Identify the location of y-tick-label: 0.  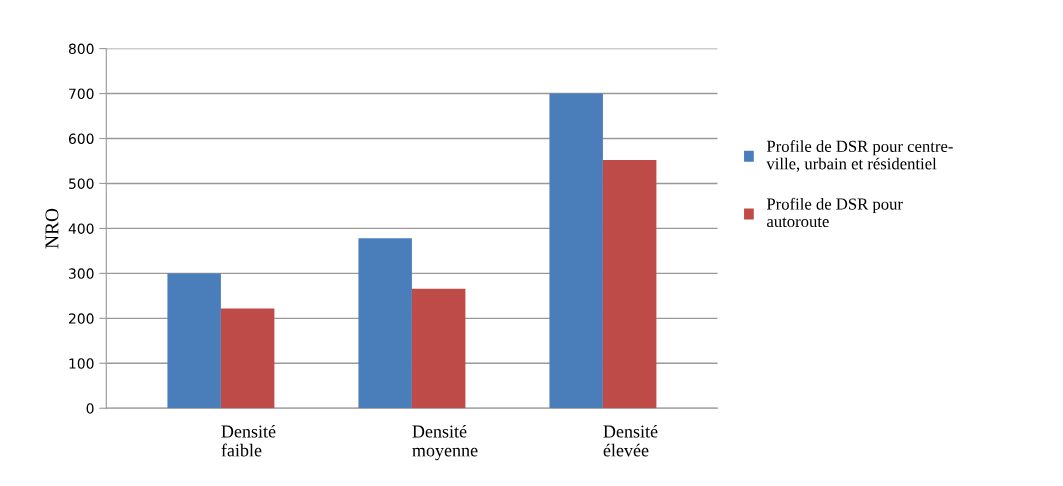
(90, 408).